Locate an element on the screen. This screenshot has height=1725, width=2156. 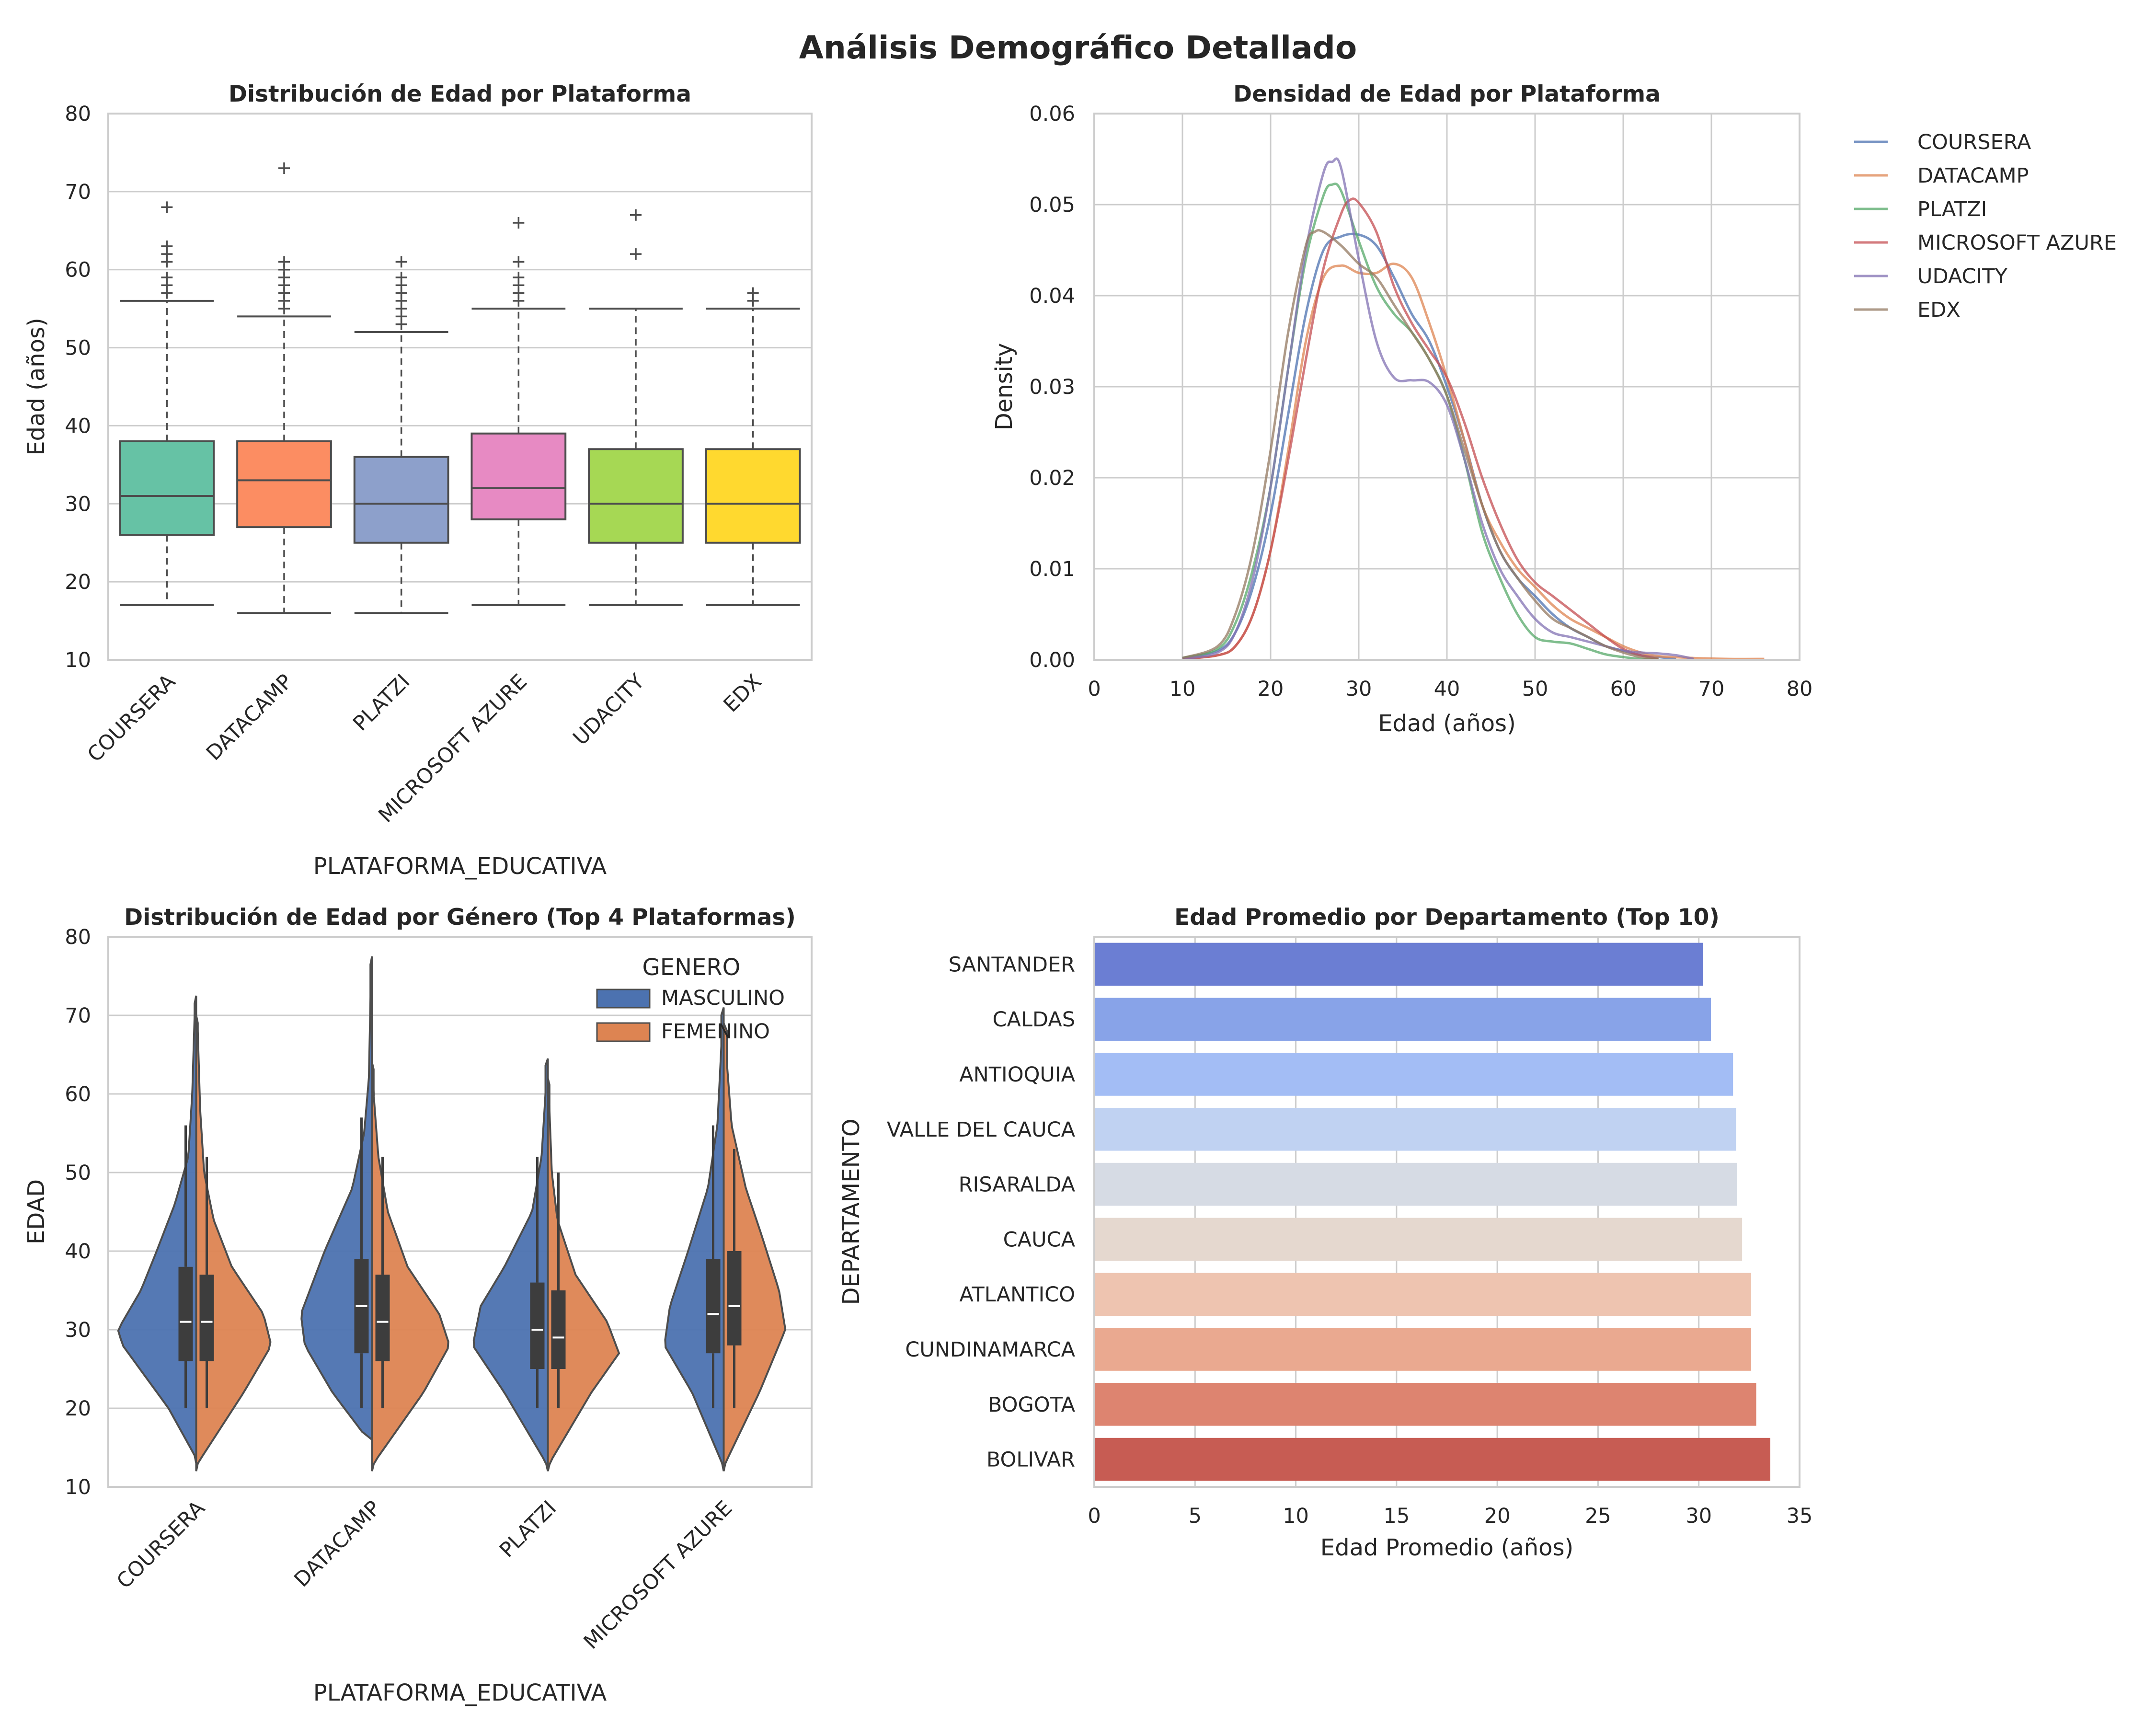
bar-x-tick-label: 20 is located at coordinates (1497, 1516).